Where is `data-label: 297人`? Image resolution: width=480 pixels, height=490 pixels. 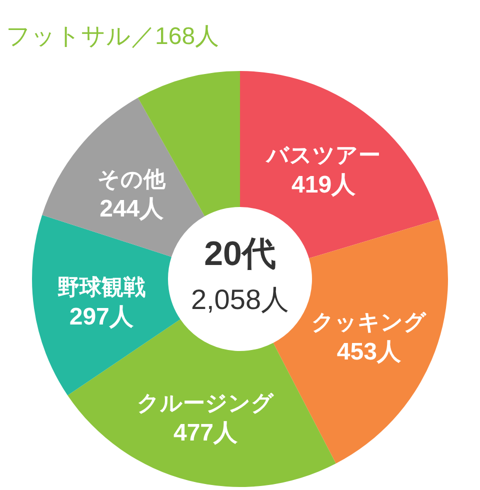 data-label: 297人 is located at coordinates (101, 317).